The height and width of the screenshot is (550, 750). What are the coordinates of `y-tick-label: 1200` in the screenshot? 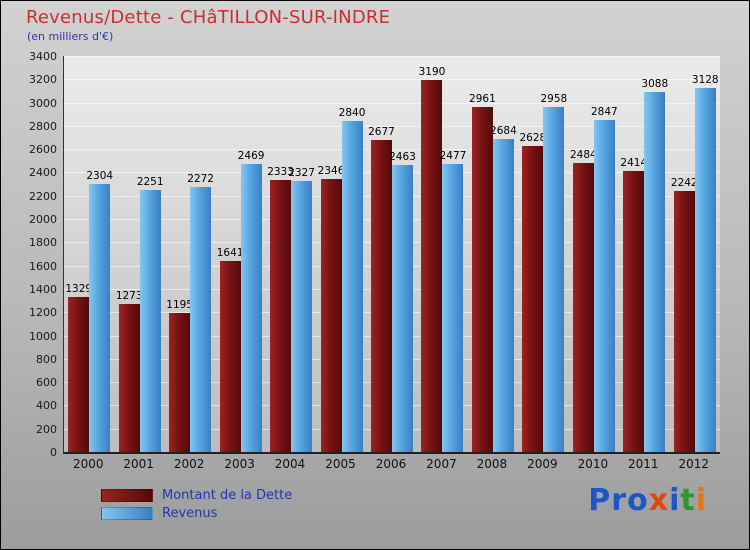 It's located at (43, 313).